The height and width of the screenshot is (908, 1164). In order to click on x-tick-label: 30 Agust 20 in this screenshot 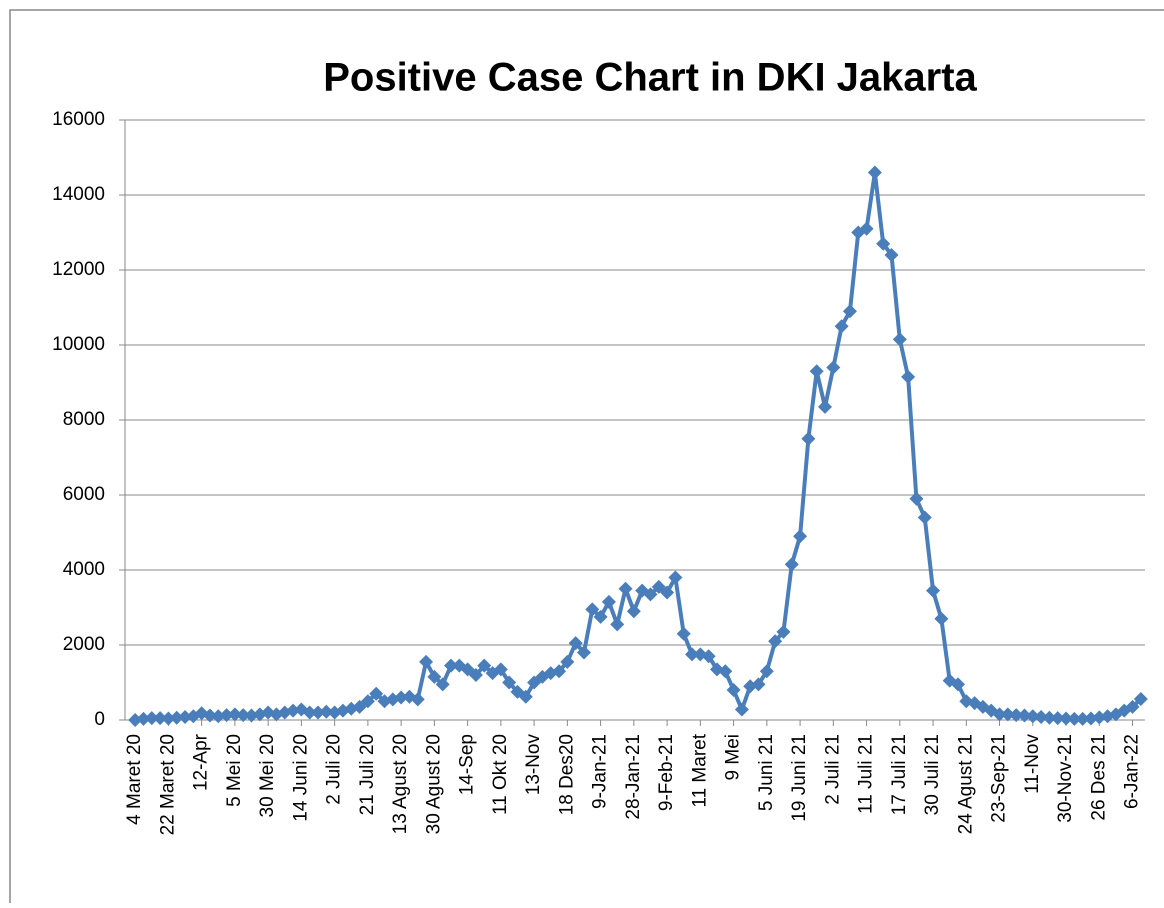, I will do `click(433, 784)`.